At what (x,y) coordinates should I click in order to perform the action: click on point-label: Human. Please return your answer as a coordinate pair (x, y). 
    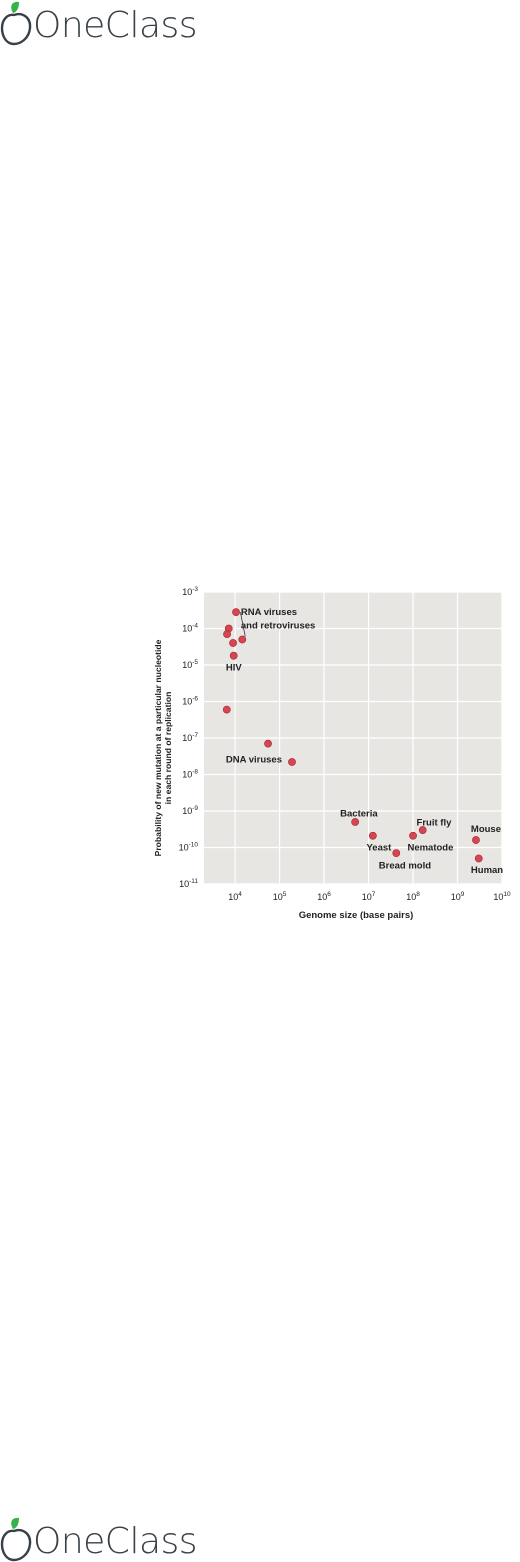
    Looking at the image, I should click on (487, 870).